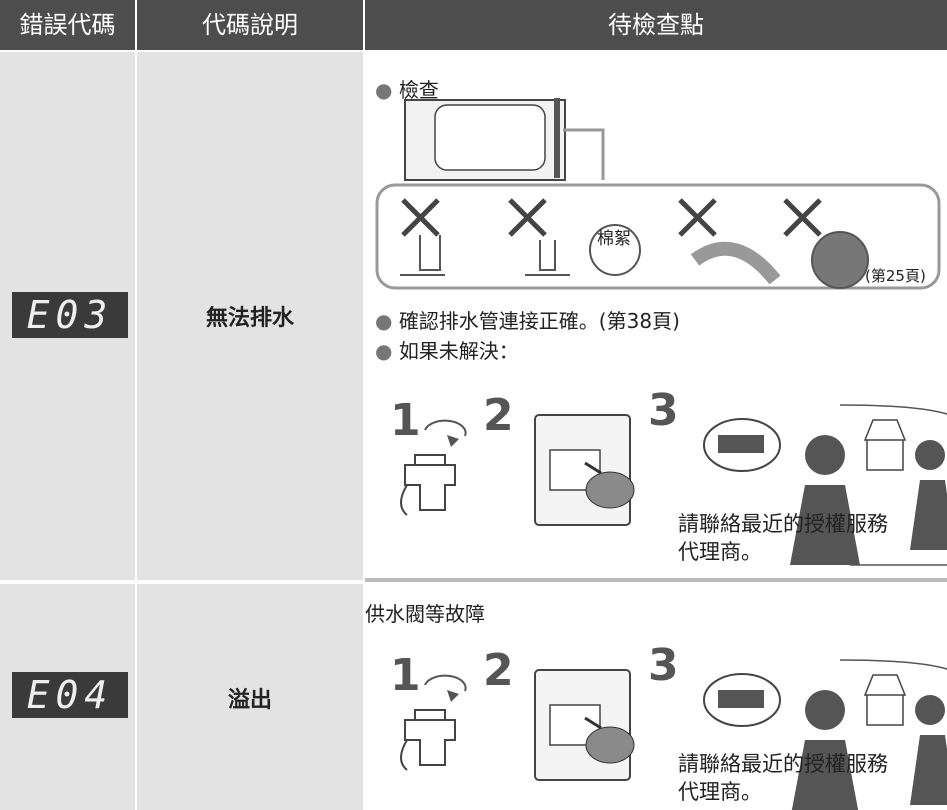 This screenshot has width=947, height=810. Describe the element at coordinates (614, 239) in the screenshot. I see `lint-label: 棉絮` at that location.